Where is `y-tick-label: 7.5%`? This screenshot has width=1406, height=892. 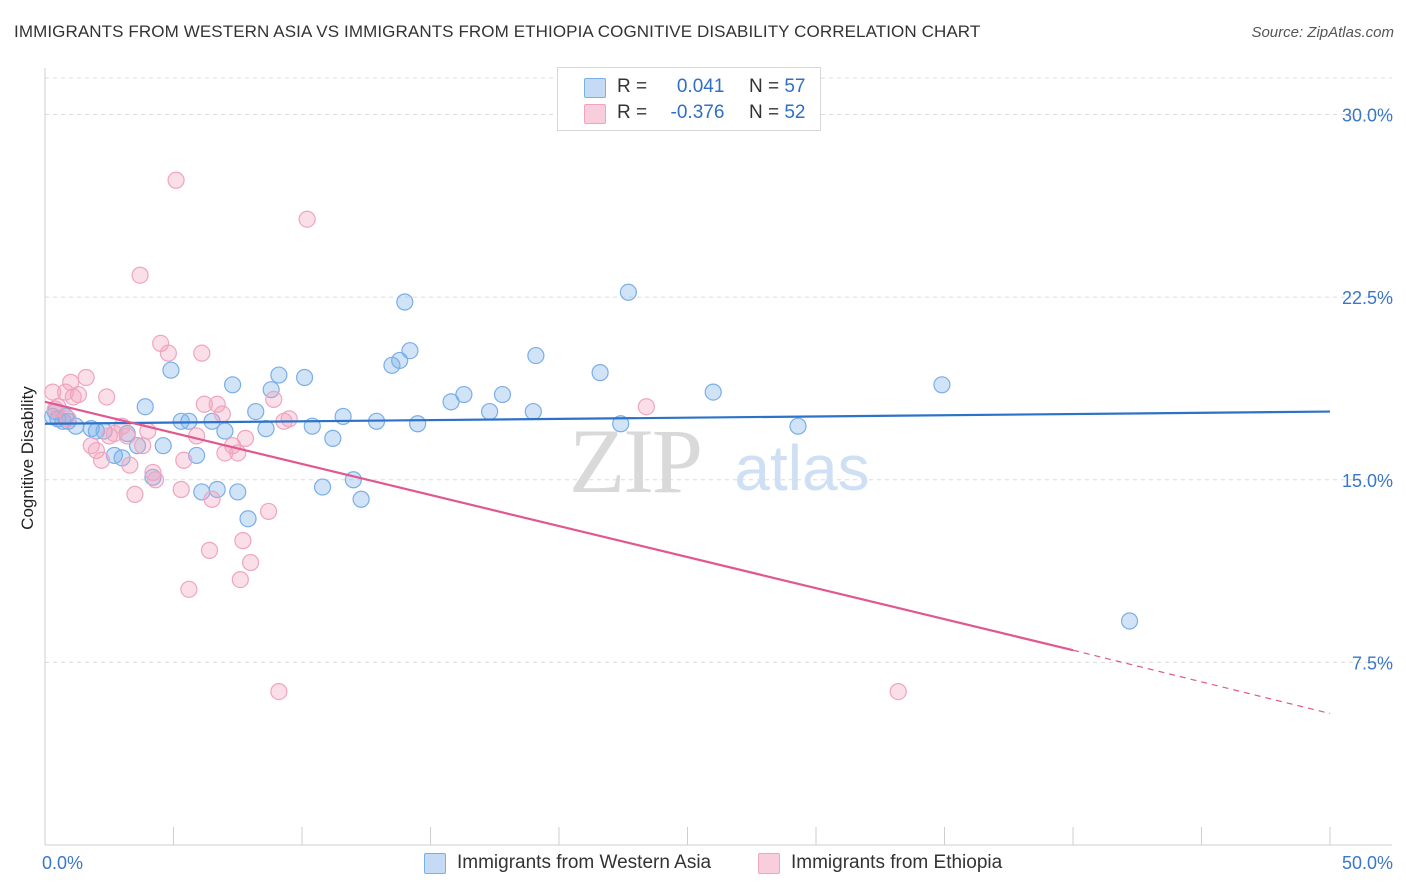
y-tick-label: 7.5% is located at coordinates (1372, 663).